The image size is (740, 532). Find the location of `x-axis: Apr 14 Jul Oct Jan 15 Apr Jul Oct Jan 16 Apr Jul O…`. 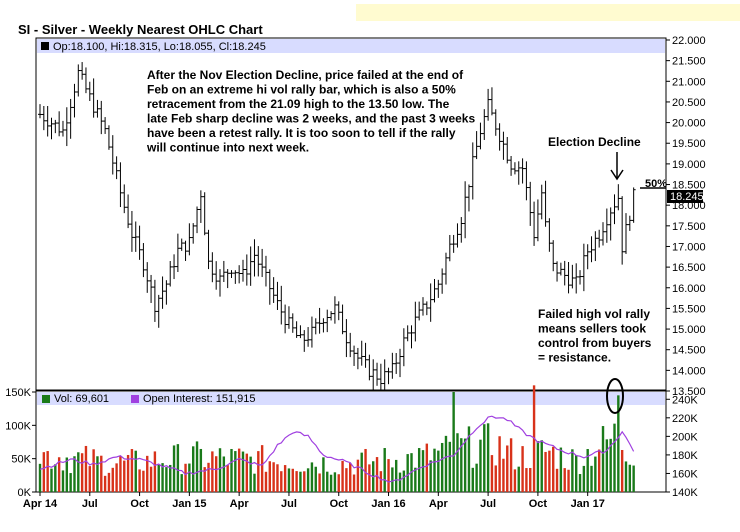

x-axis: Apr 14 Jul Oct Jan 15 Apr Jul Oct Jan 16 Apr Jul O… is located at coordinates (314, 501).